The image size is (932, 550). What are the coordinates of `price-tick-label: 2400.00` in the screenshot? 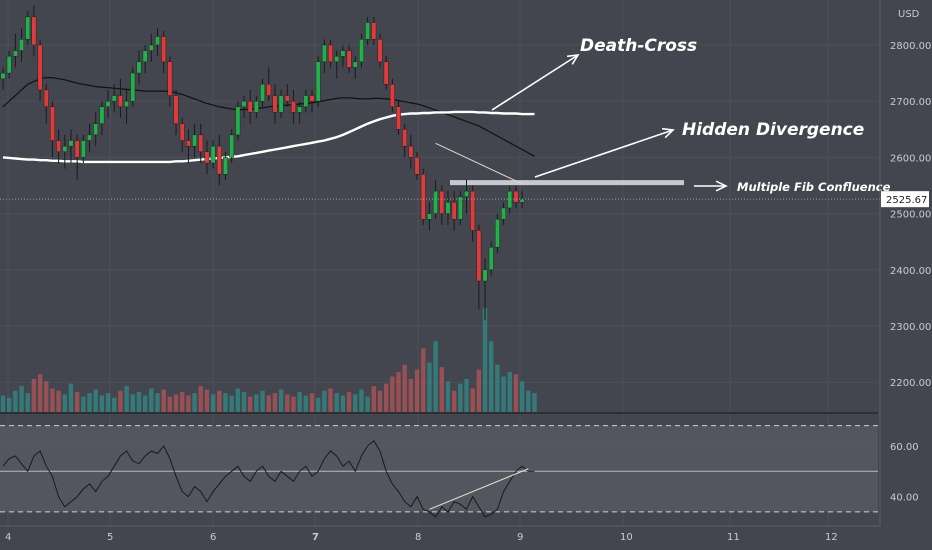 It's located at (910, 271).